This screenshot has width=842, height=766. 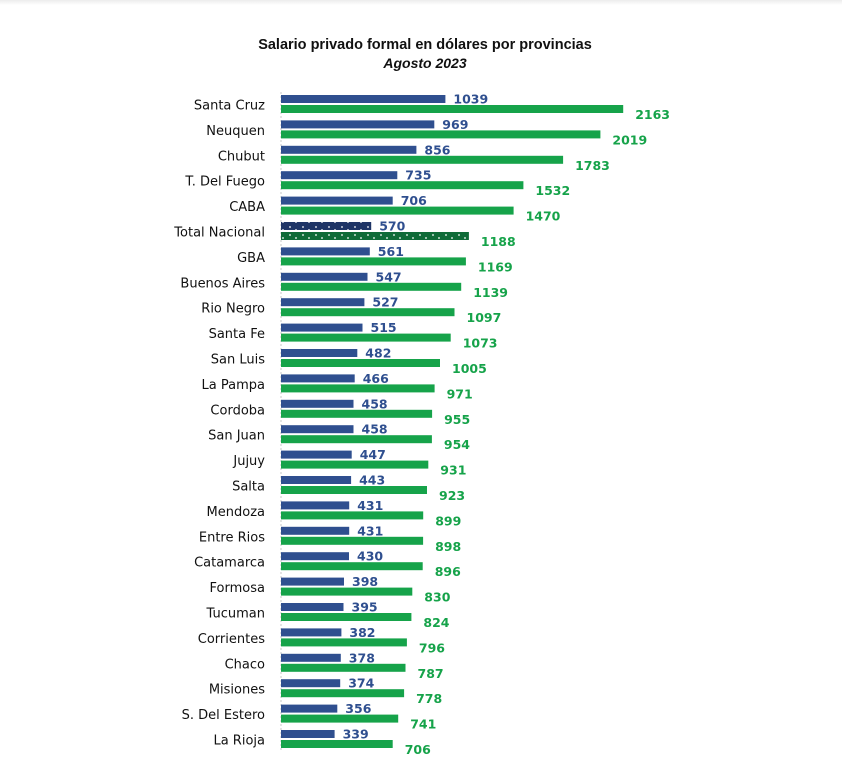 I want to click on data-label: 1005, so click(x=469, y=368).